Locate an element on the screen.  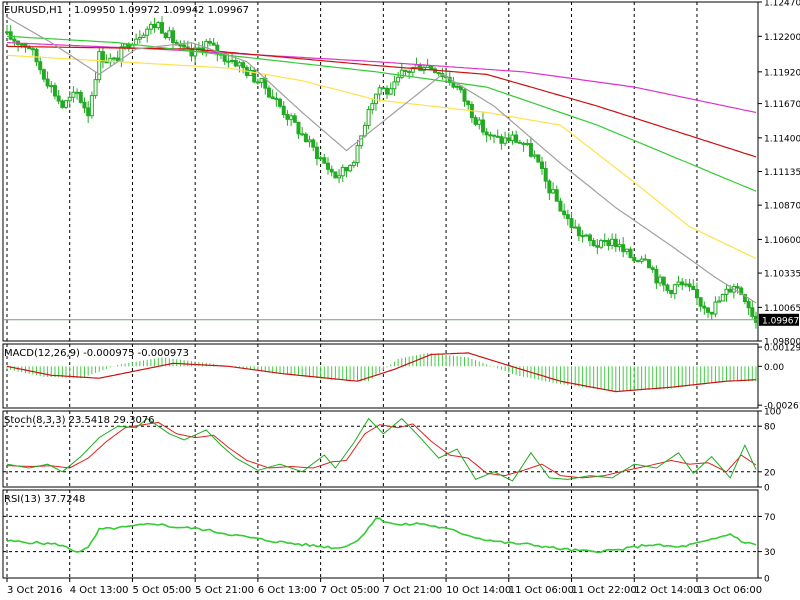
rsi-label: RSI(13) 37.7248 is located at coordinates (44, 499).